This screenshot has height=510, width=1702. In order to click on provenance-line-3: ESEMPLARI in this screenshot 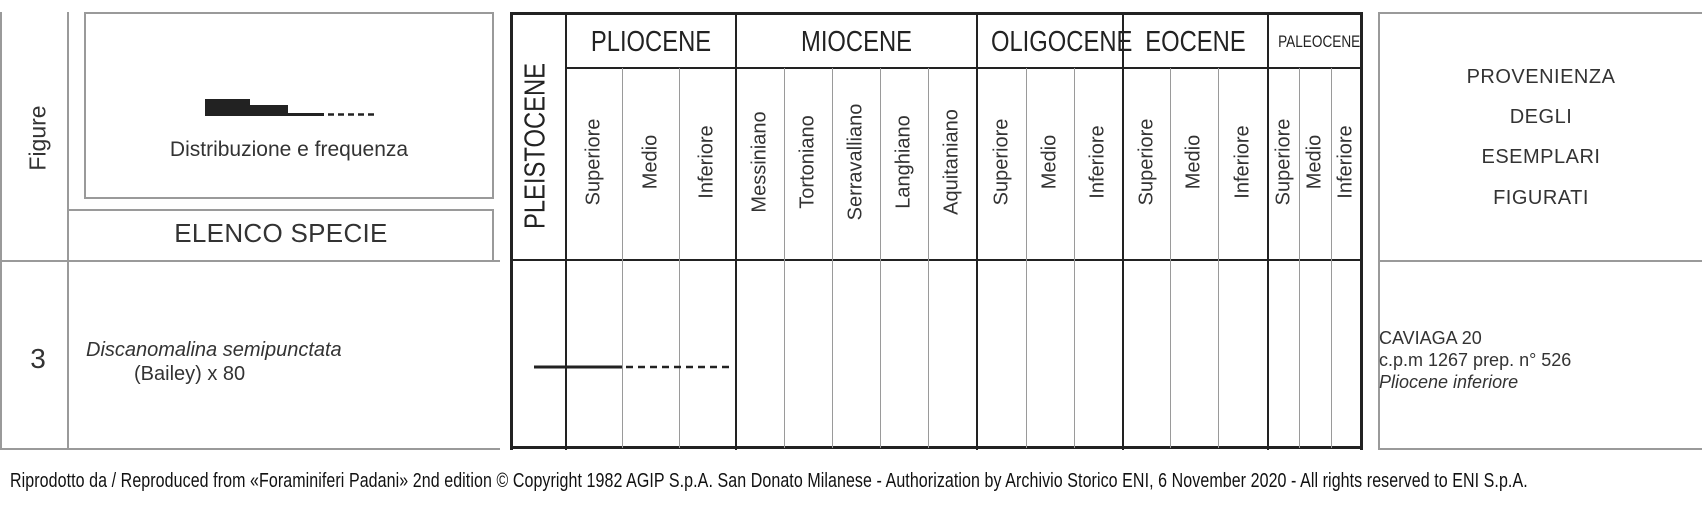, I will do `click(1541, 157)`.